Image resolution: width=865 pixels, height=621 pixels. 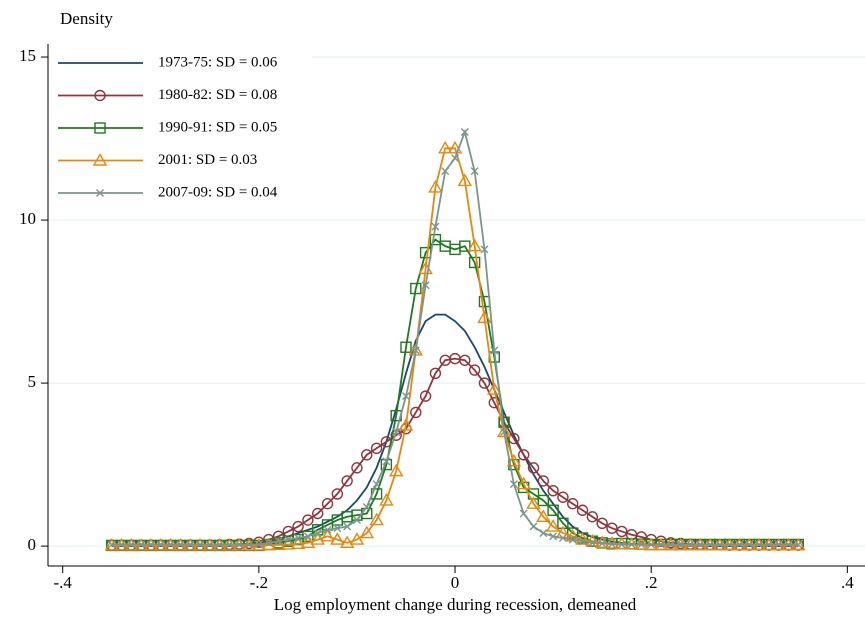 What do you see at coordinates (27, 55) in the screenshot?
I see `y-tick-label: 15` at bounding box center [27, 55].